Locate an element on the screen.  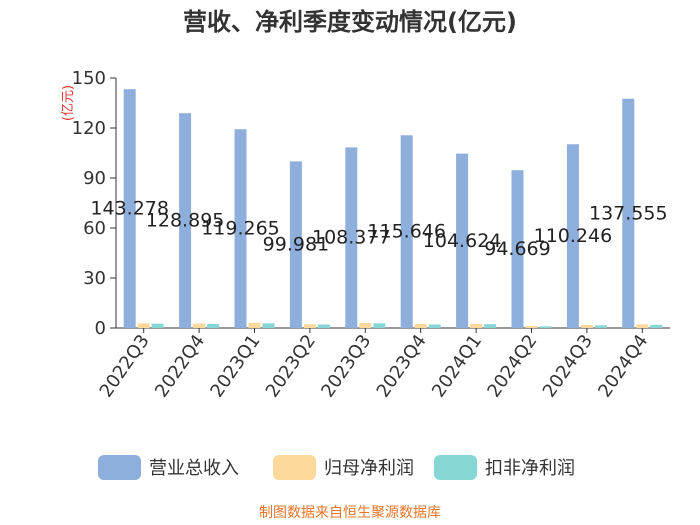
y-tick-label: 0 is located at coordinates (100, 328).